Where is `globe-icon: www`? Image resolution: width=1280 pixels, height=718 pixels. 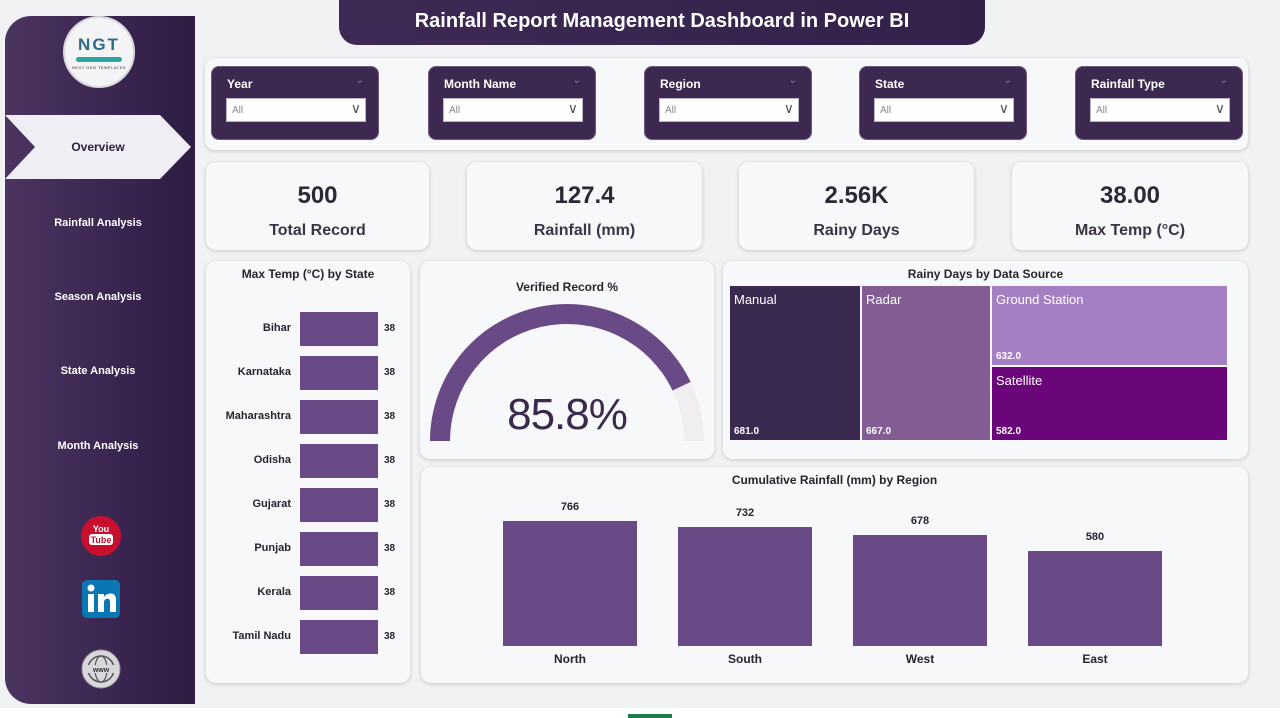 globe-icon: www is located at coordinates (101, 669).